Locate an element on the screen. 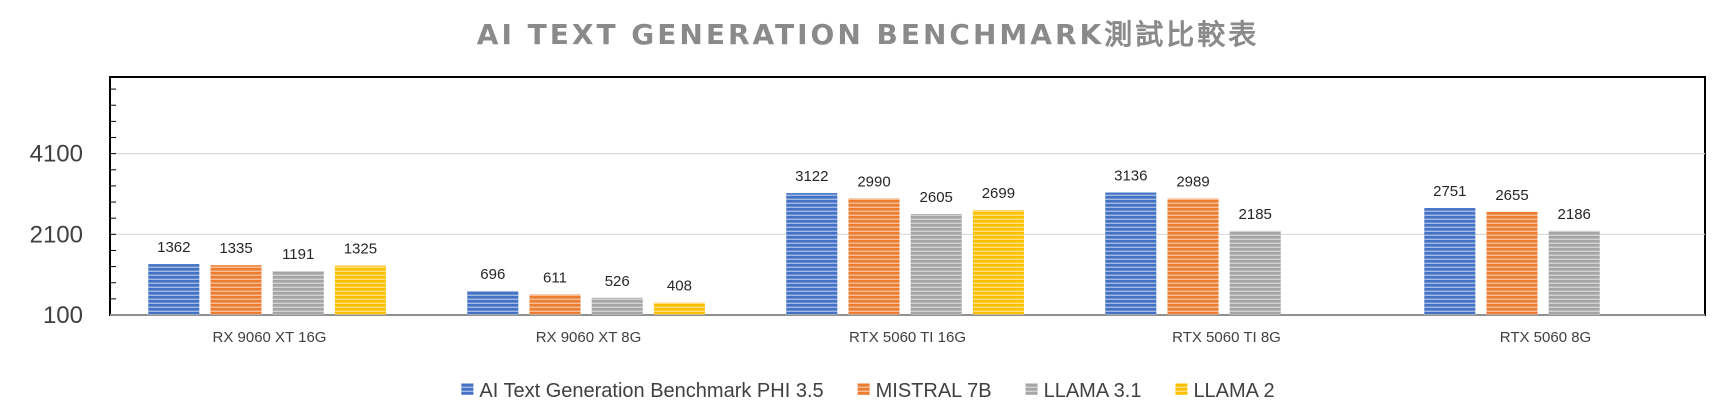 Image resolution: width=1716 pixels, height=414 pixels. y-minor-ticks is located at coordinates (113, 194).